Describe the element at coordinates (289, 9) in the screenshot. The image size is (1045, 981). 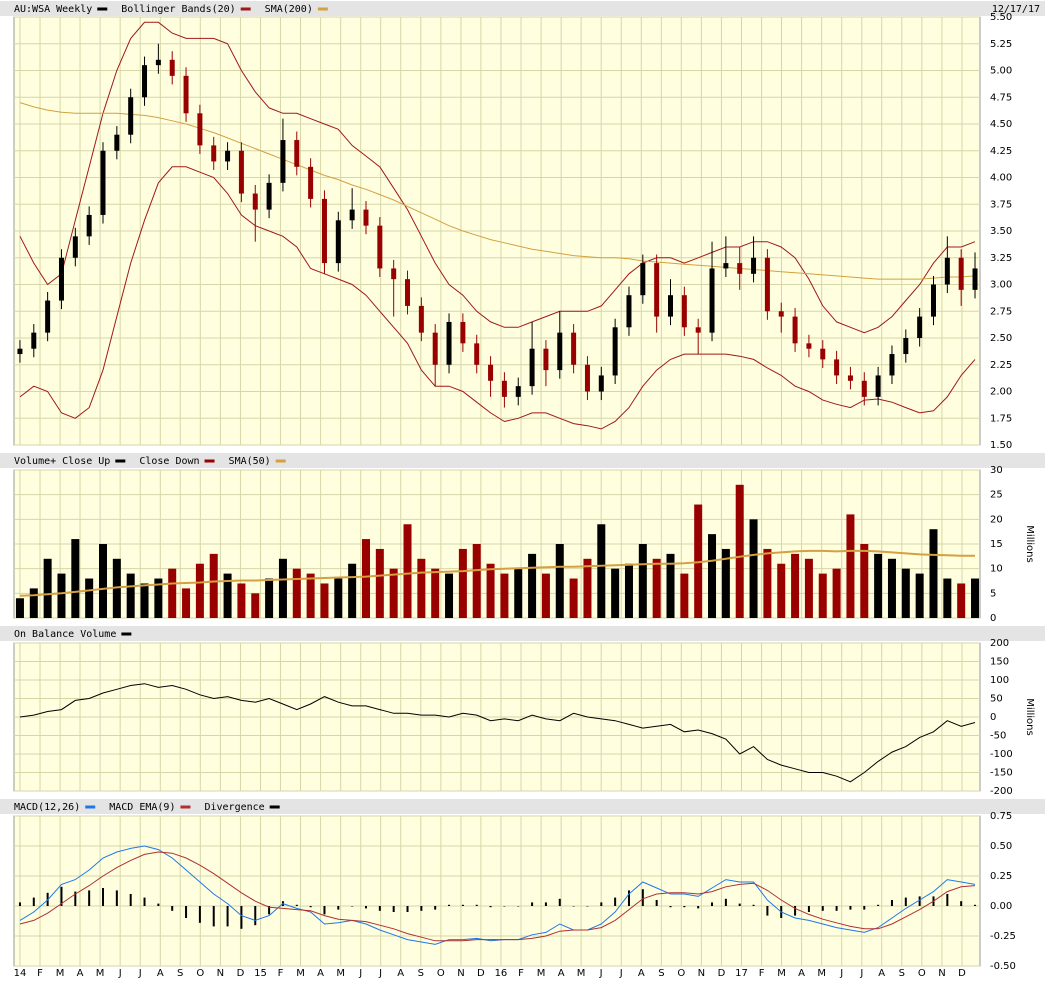
I see `legend-label: SMA(200)` at that location.